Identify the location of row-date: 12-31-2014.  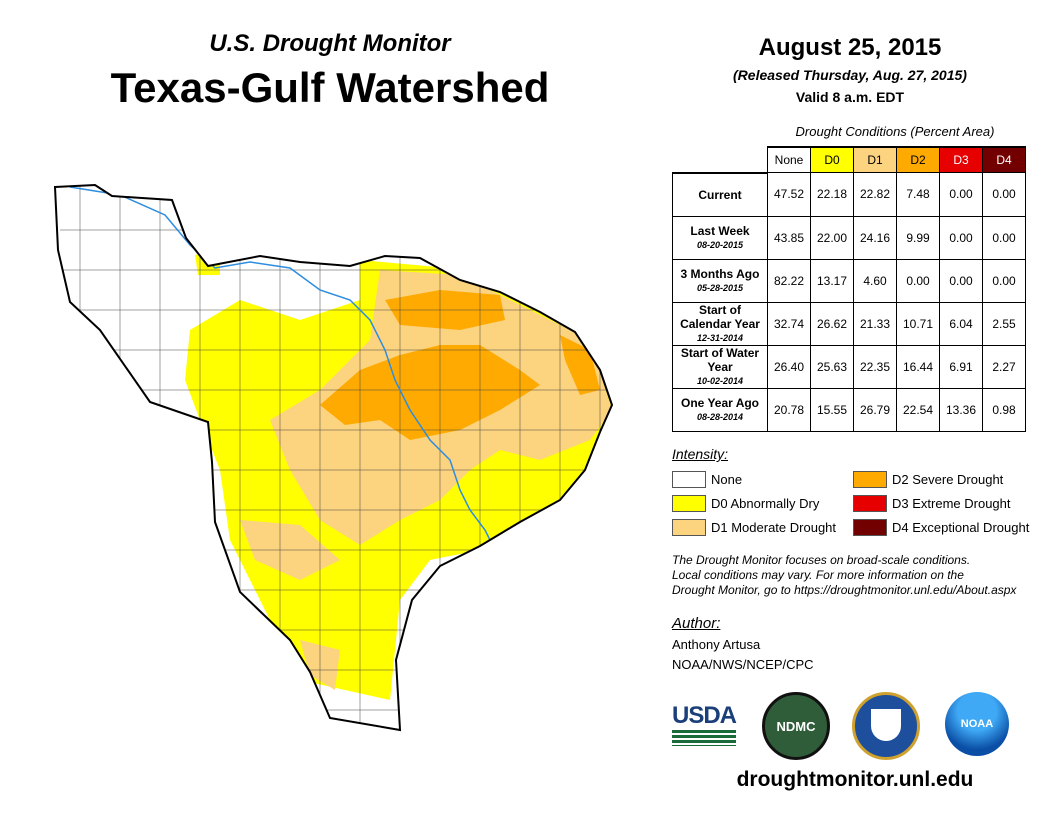
(720, 337).